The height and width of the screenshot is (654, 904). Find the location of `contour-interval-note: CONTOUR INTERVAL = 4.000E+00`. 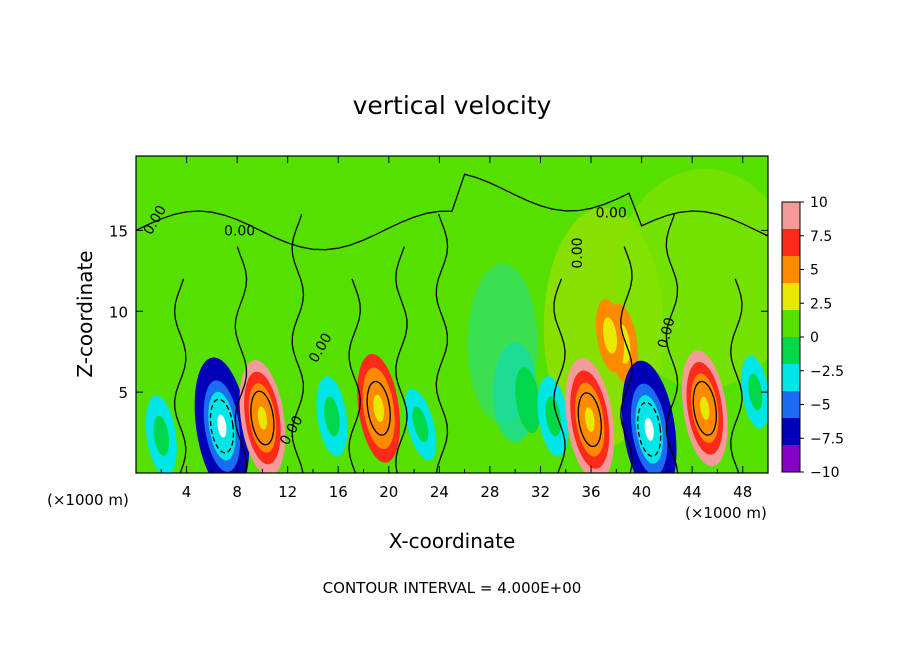

contour-interval-note: CONTOUR INTERVAL = 4.000E+00 is located at coordinates (452, 588).